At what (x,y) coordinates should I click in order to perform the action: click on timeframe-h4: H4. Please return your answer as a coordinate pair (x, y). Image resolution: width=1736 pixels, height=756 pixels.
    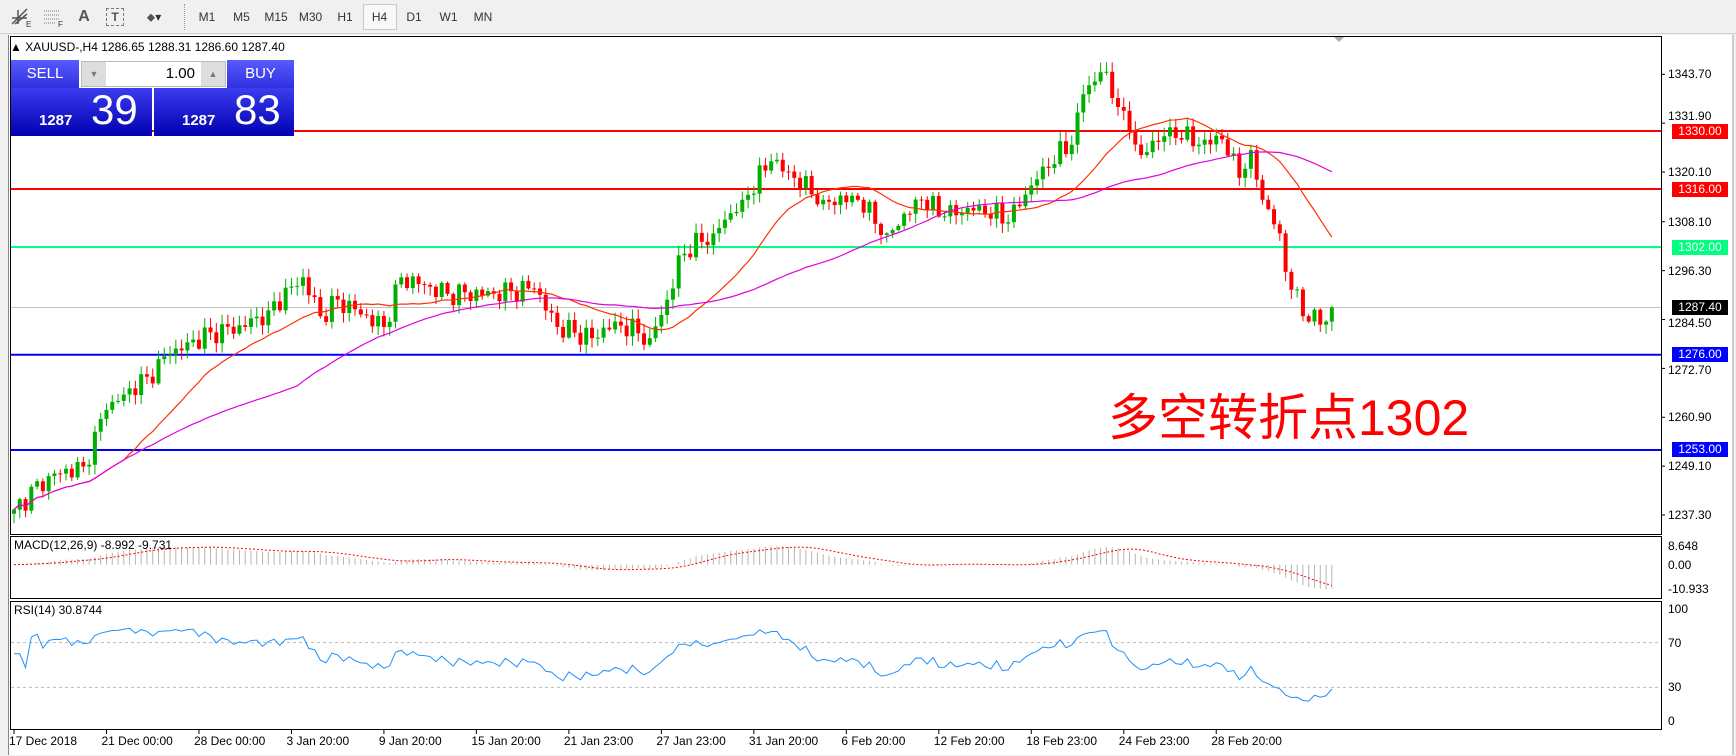
    Looking at the image, I should click on (379, 17).